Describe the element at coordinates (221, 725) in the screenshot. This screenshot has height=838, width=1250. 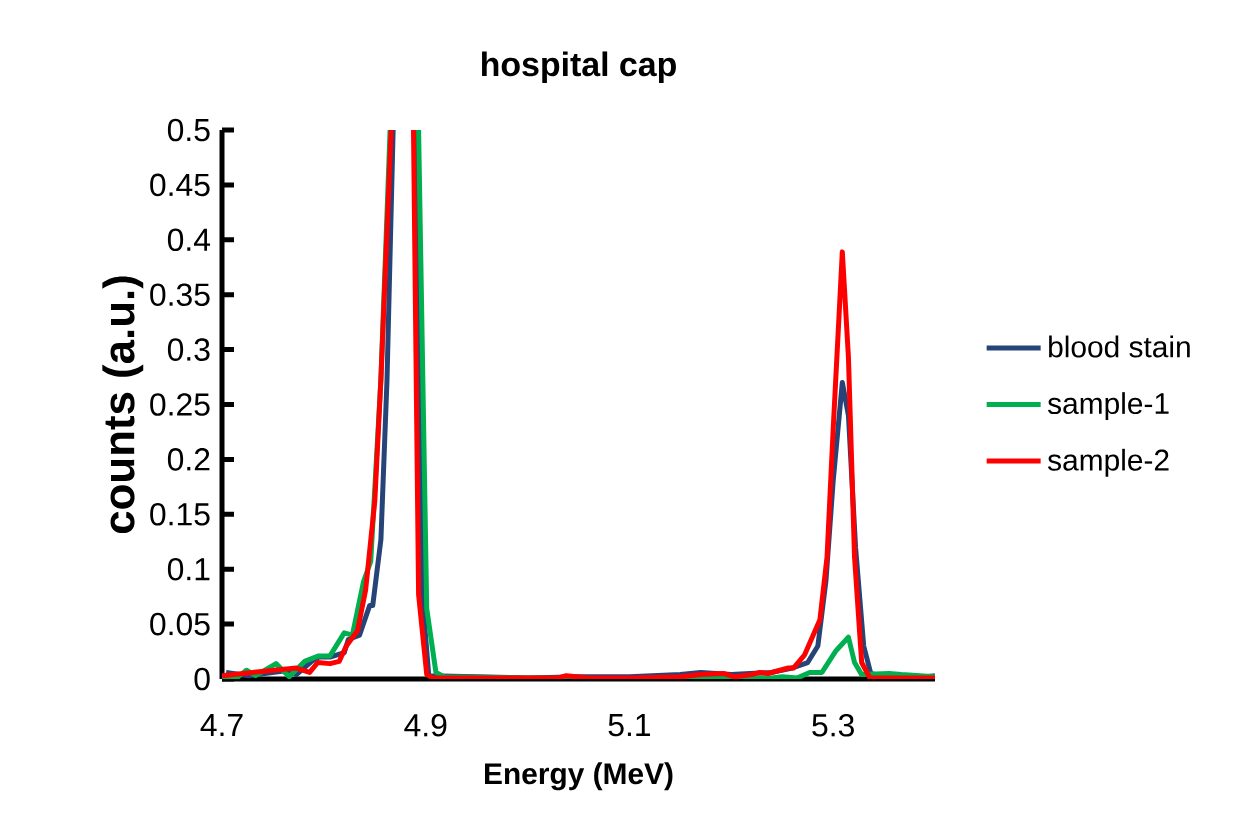
I see `x-tick-label: 4.7` at that location.